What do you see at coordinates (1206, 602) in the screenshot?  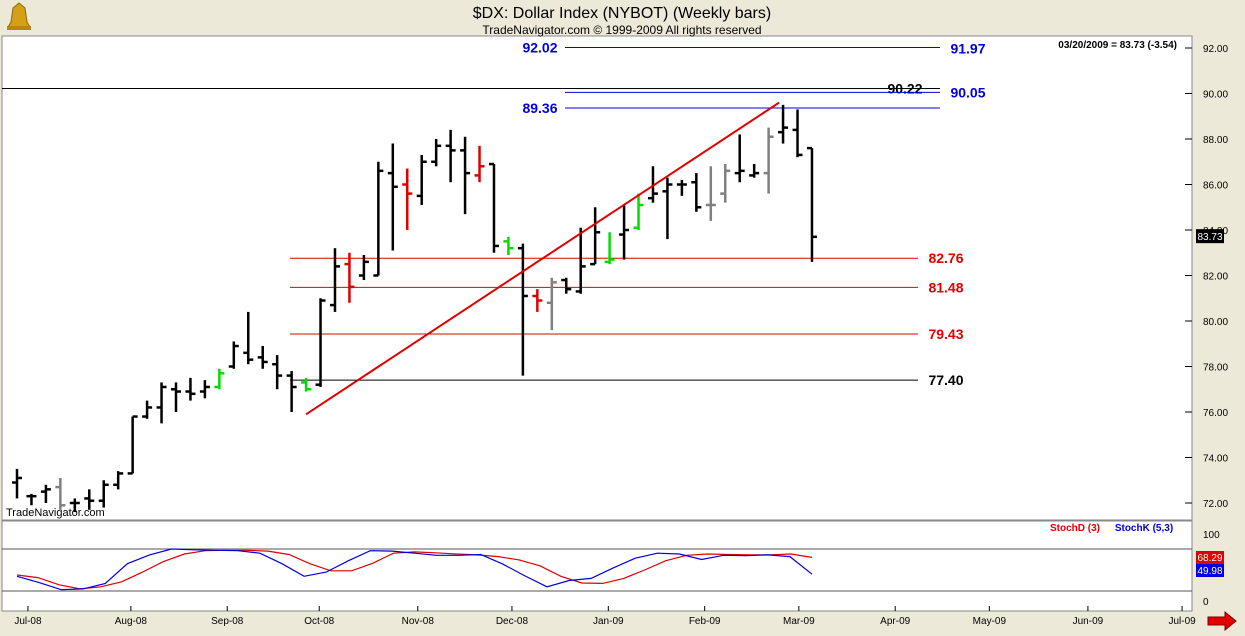 I see `stoch-y-label: 0` at bounding box center [1206, 602].